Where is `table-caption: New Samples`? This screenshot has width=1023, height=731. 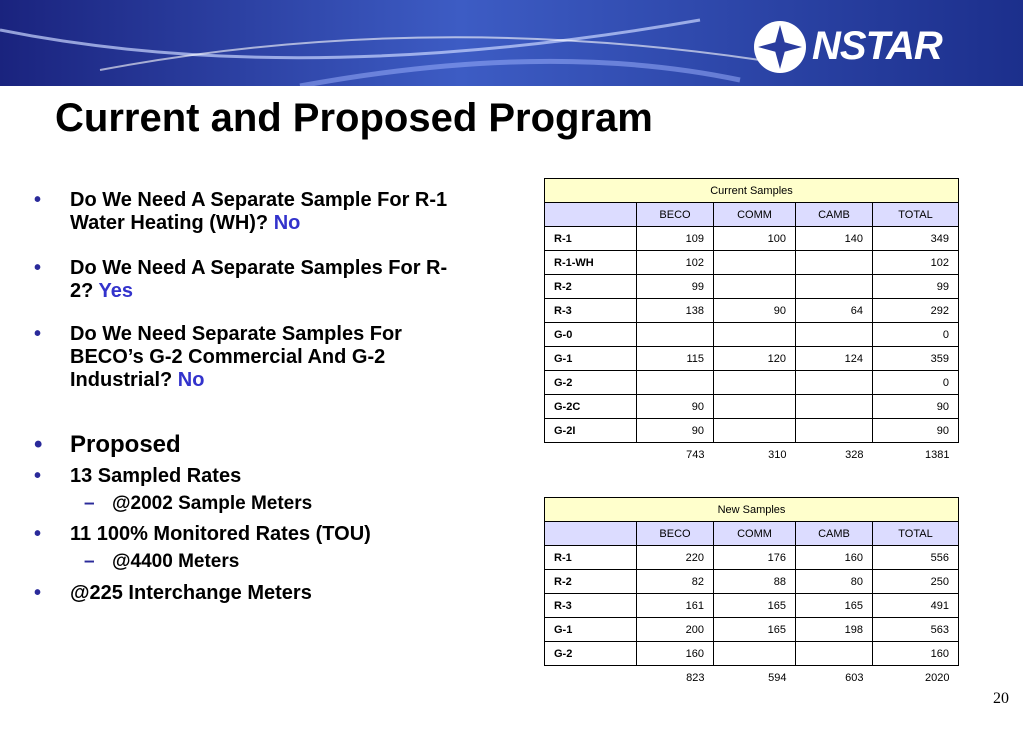
table-caption: New Samples is located at coordinates (751, 509).